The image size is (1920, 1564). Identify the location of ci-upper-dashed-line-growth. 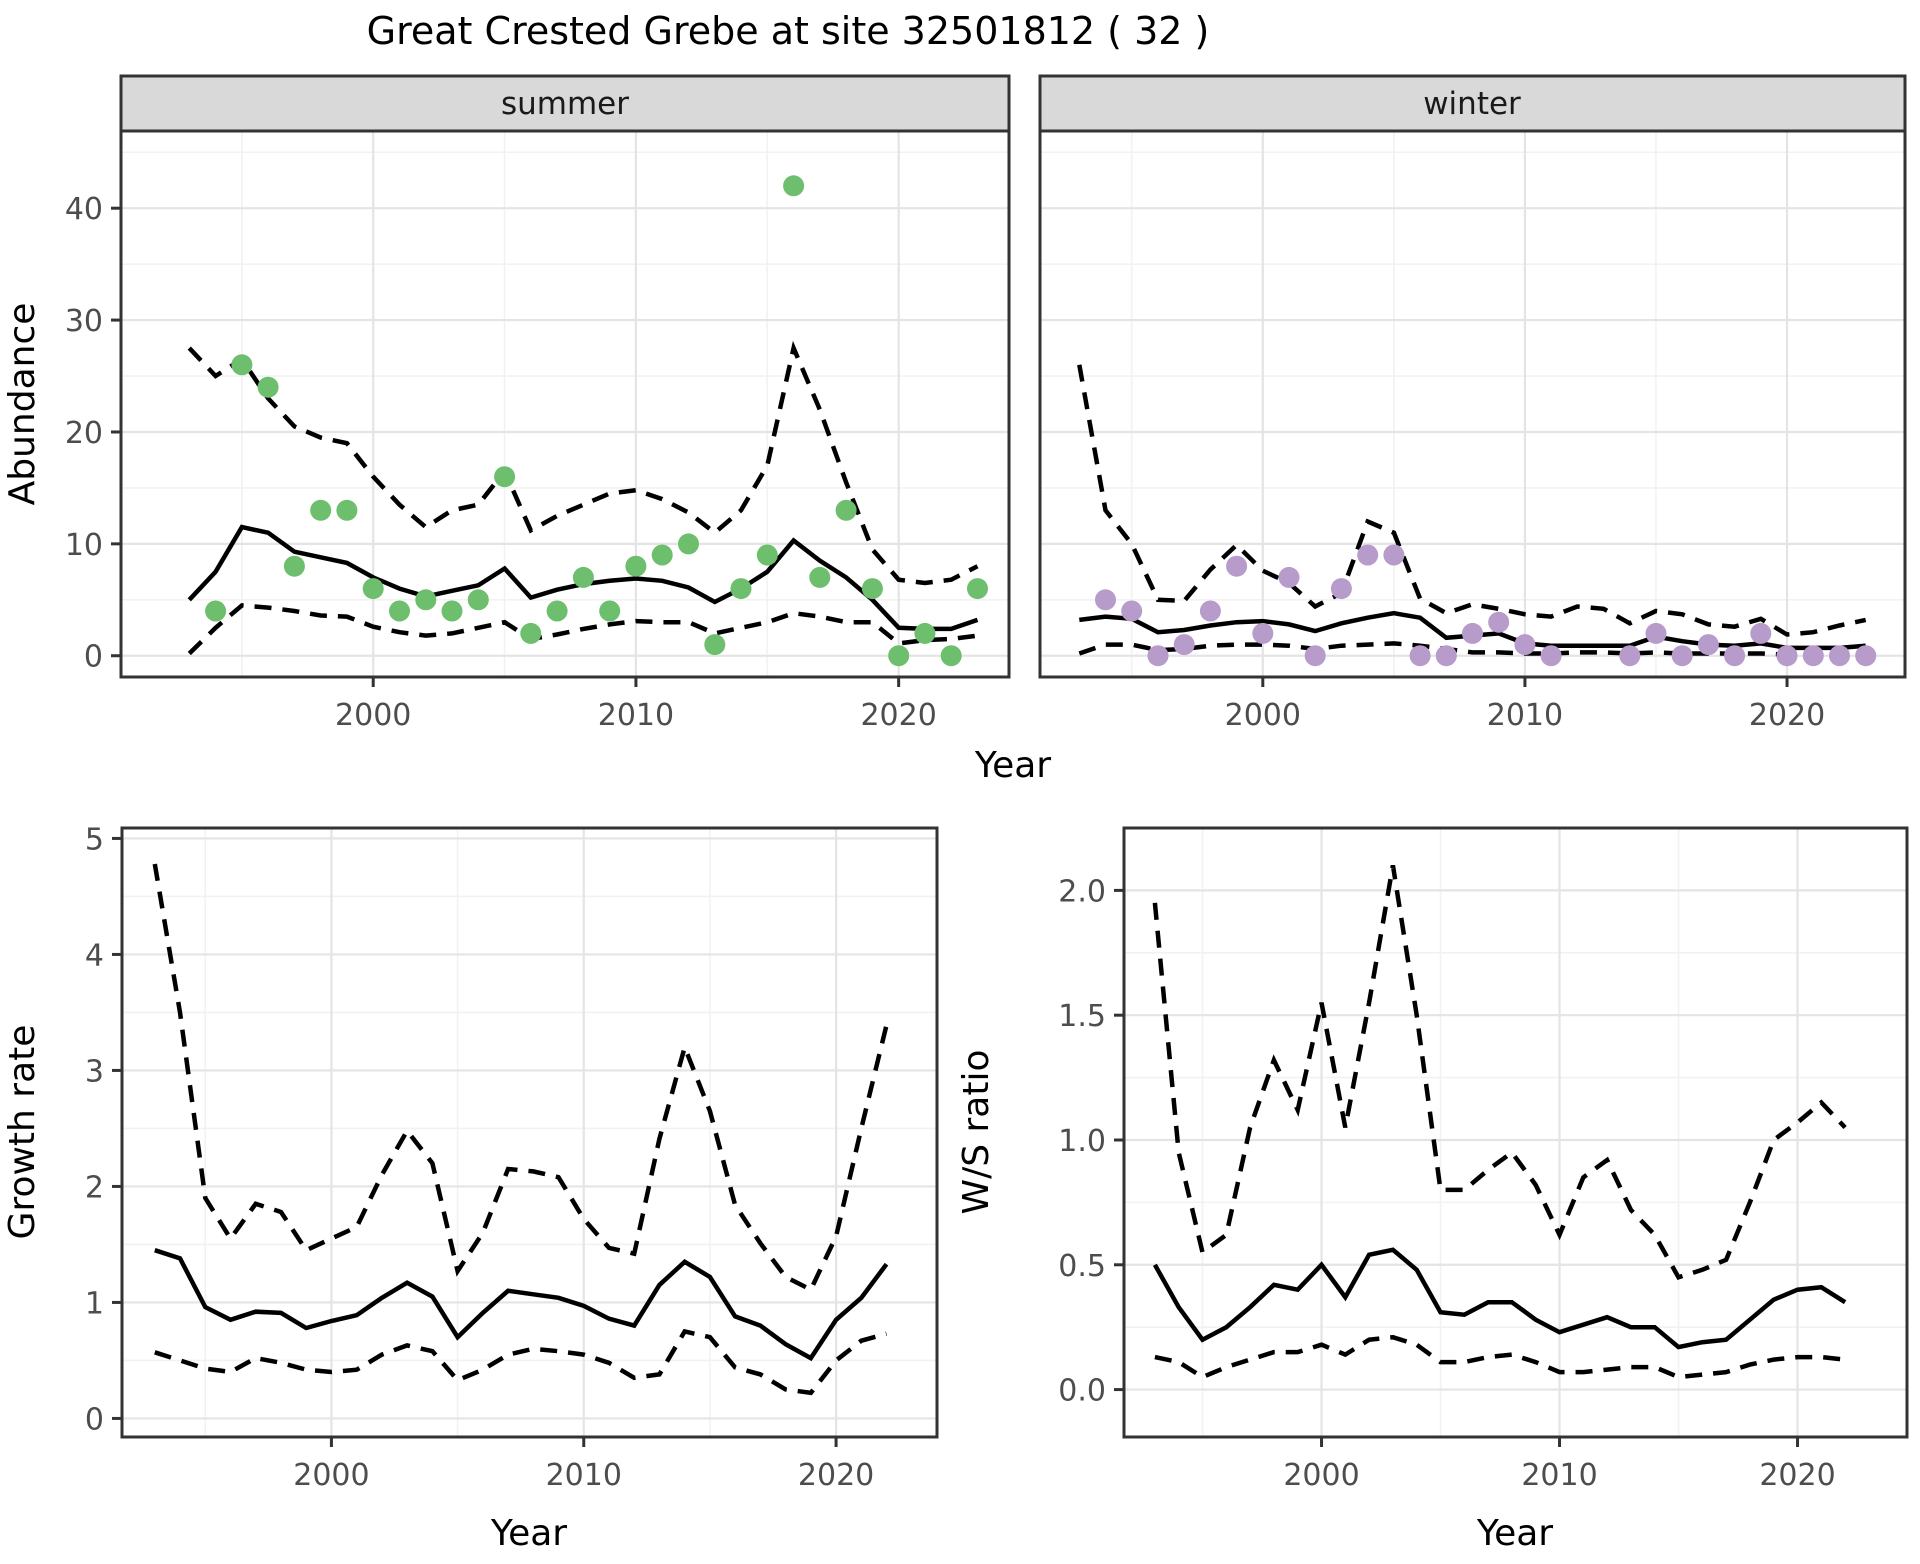
(520, 1078).